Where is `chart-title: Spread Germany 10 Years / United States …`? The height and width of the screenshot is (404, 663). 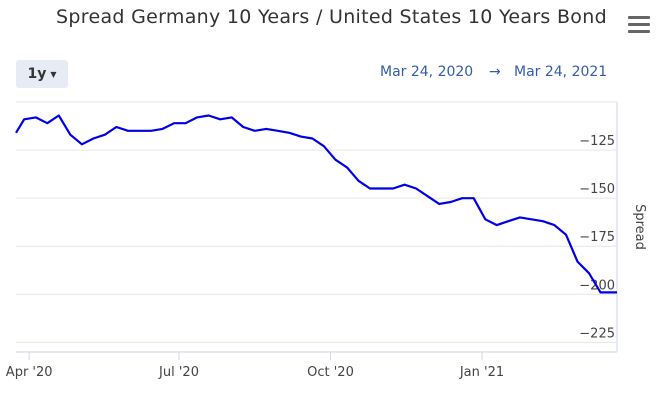
chart-title: Spread Germany 10 Years / United States … is located at coordinates (331, 17).